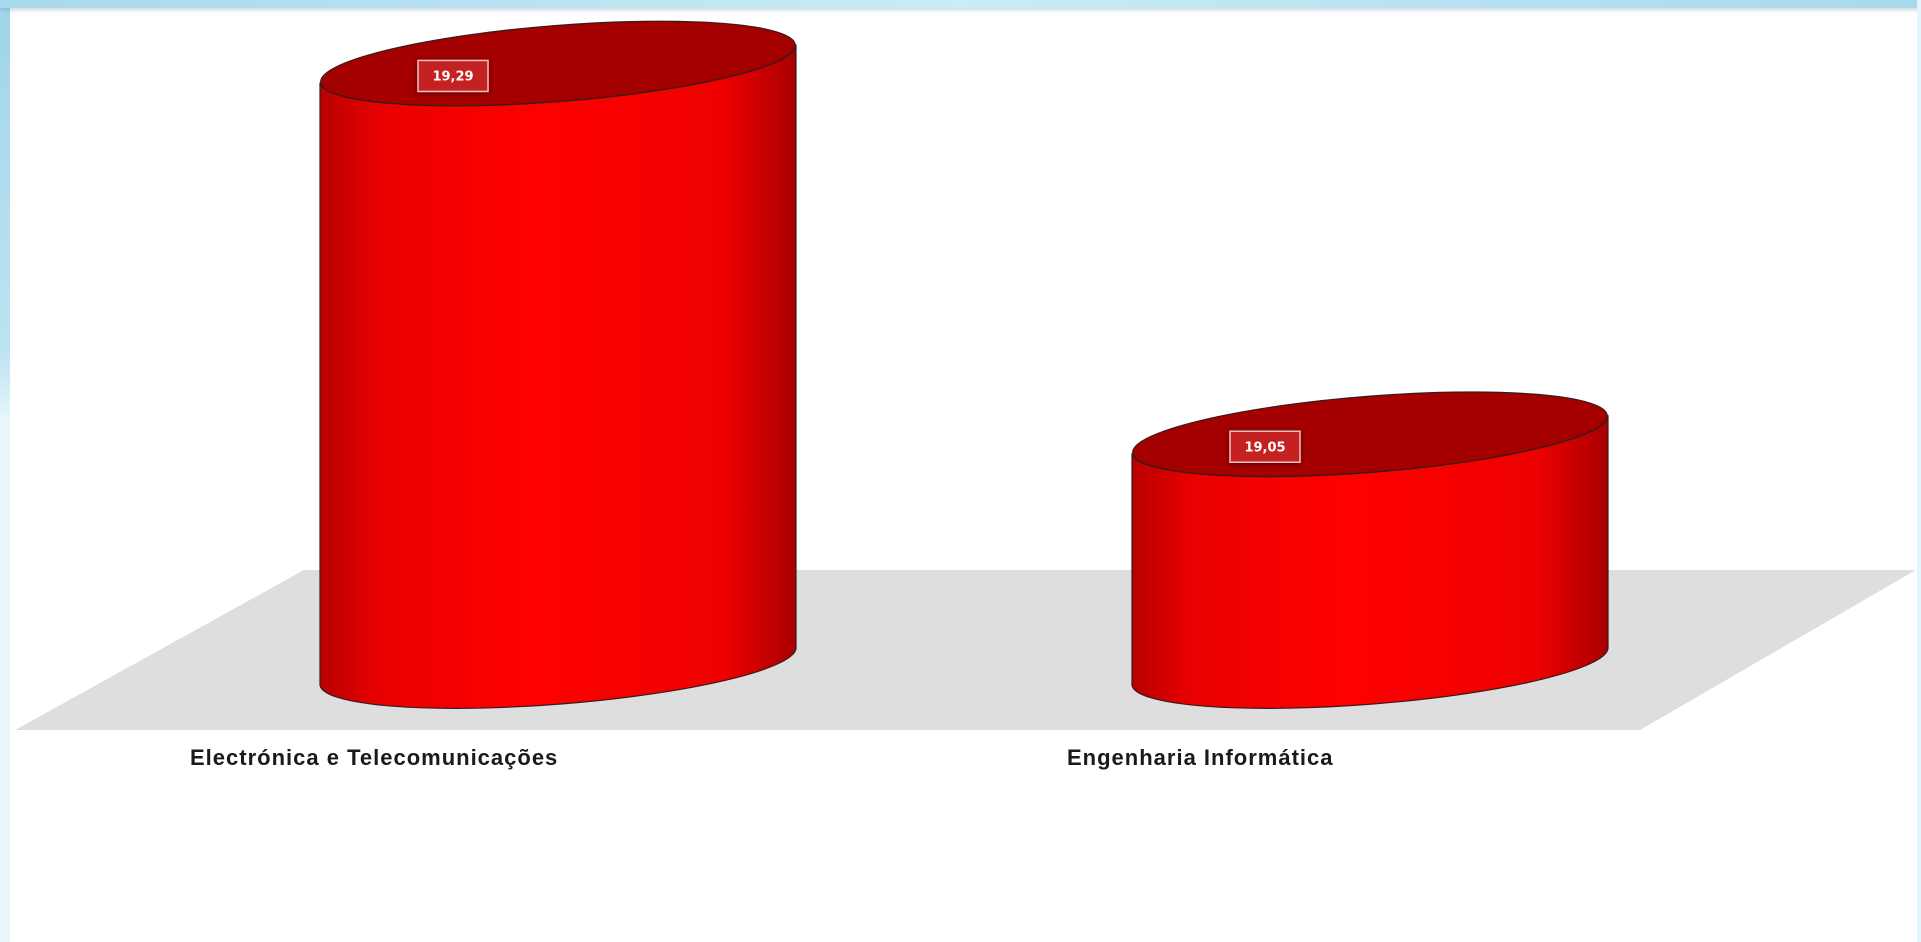  I want to click on data-label-0: 19,29, so click(453, 76).